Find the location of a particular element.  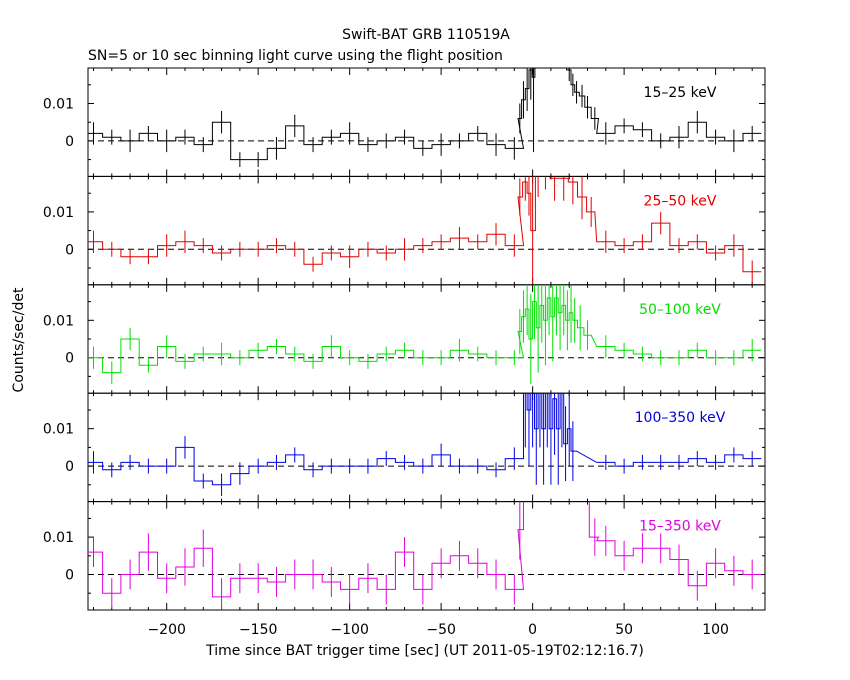

x-axis: −200 −150 −100 −50 0 50 100 is located at coordinates (438, 630).